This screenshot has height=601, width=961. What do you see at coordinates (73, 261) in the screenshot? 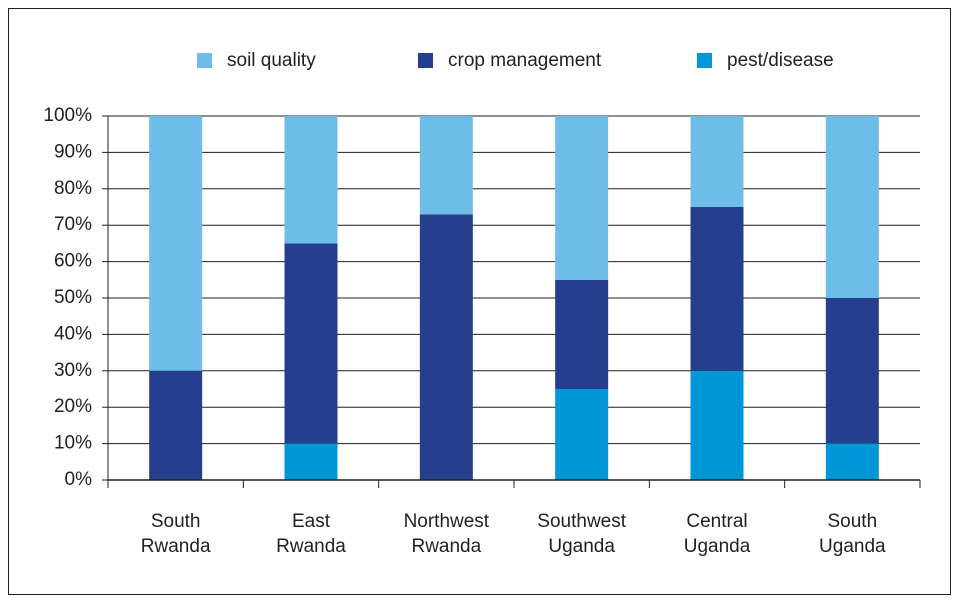
I see `y-tick-label: 60%` at bounding box center [73, 261].